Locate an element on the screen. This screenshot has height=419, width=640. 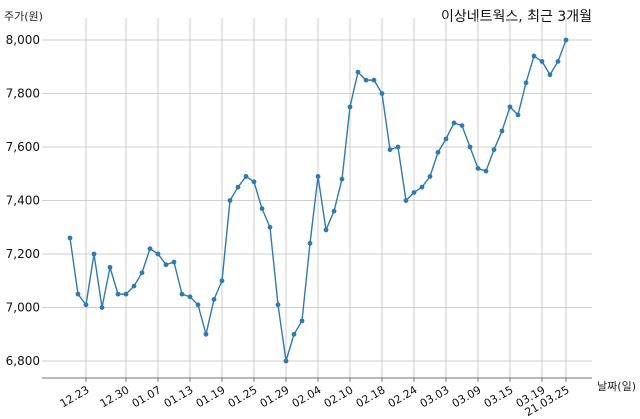
y-tick-label: 7,600 is located at coordinates (23, 147).